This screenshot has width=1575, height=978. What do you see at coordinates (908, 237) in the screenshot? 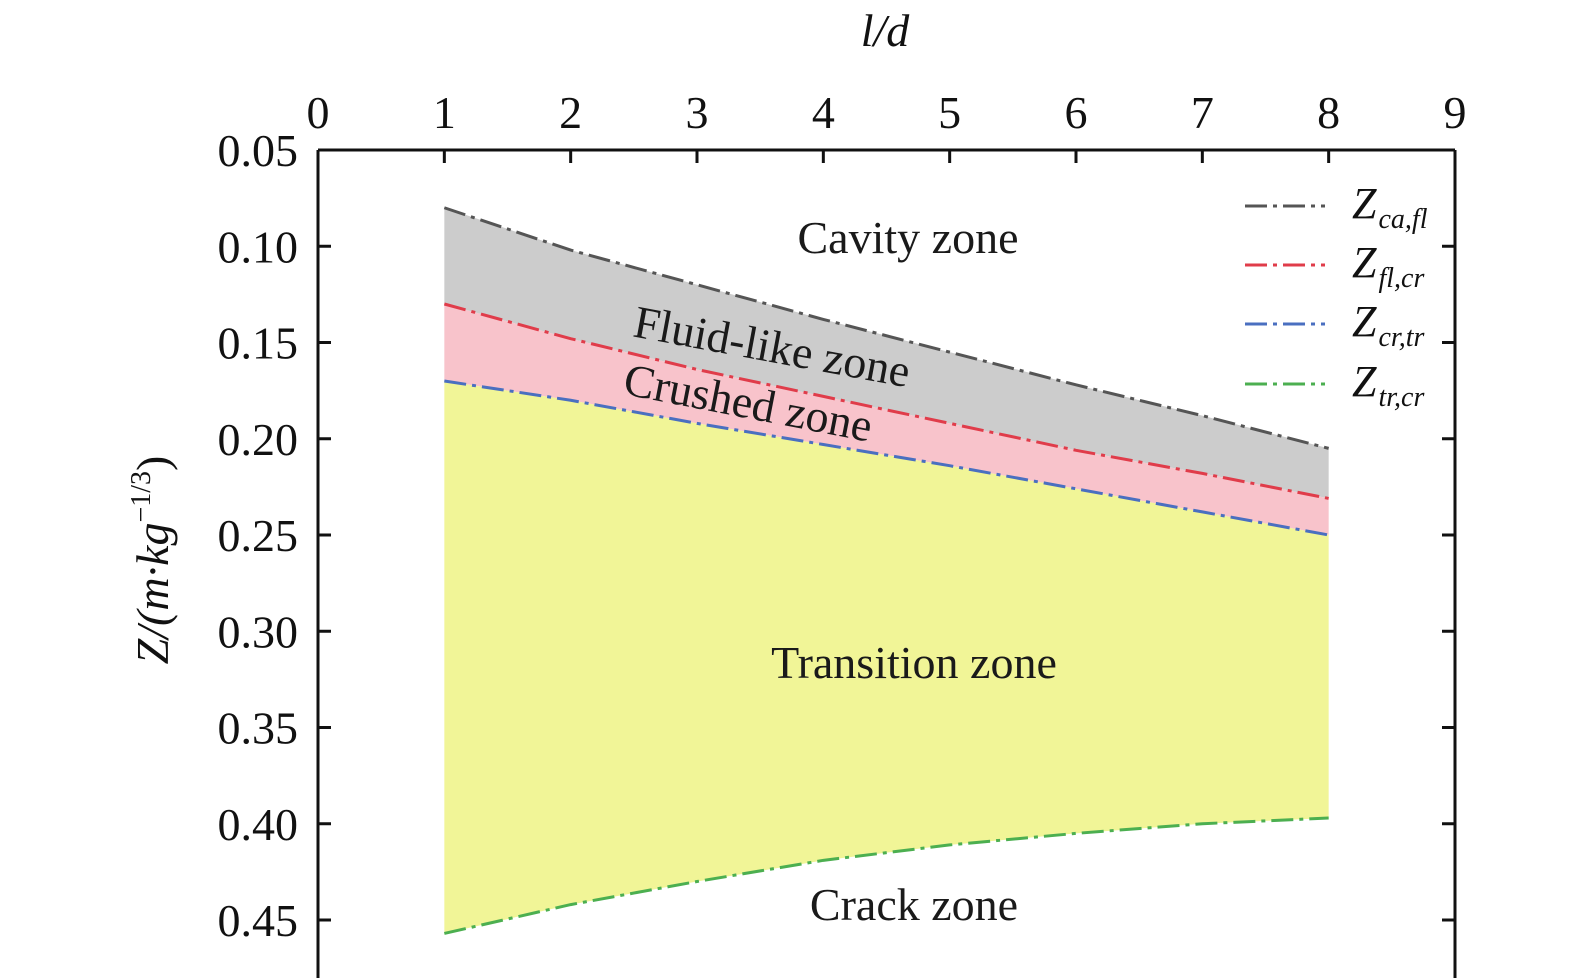
I see `zone-label-cavity: Cavity zone` at bounding box center [908, 237].